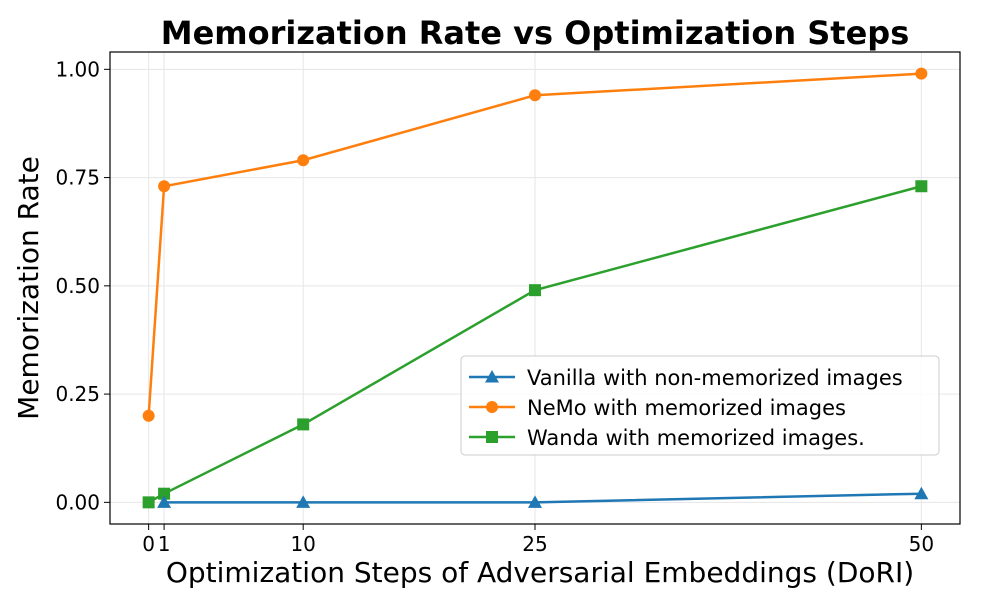  I want to click on chart-title: Memorization Rate vs Optimization Steps, so click(535, 33).